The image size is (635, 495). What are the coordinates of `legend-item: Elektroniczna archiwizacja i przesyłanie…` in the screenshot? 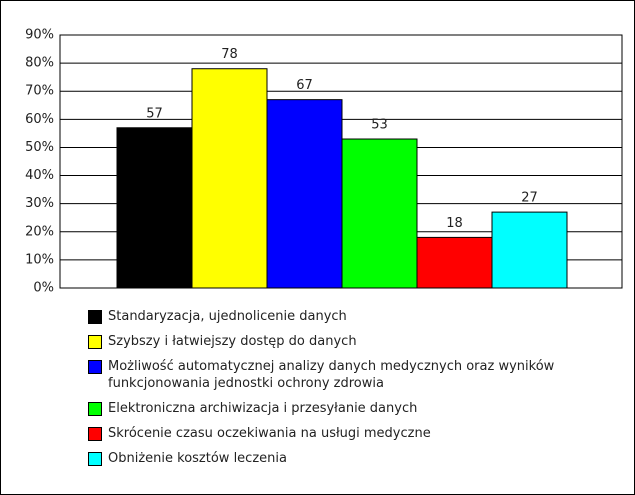 It's located at (358, 408).